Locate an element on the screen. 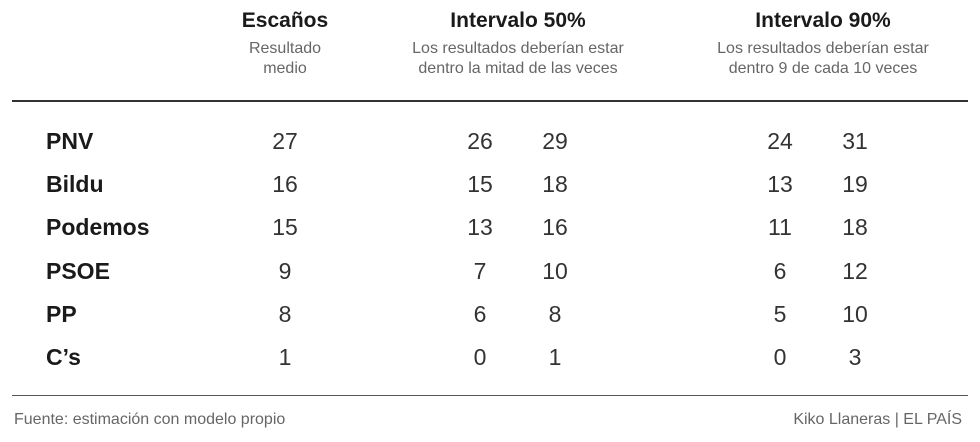 This screenshot has width=980, height=442. table-row: Bildu 16 15 18 13 19 is located at coordinates (490, 184).